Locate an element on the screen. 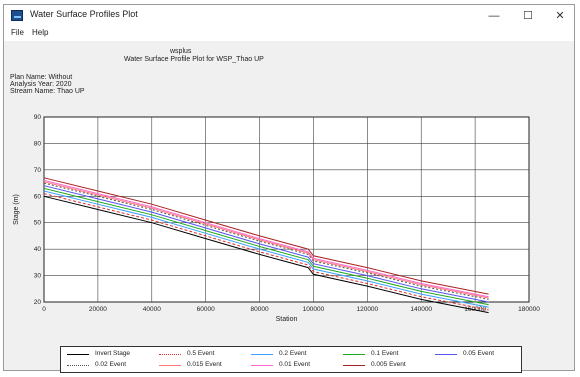 This screenshot has width=580, height=377. x-tick-label: 80000 is located at coordinates (260, 309).